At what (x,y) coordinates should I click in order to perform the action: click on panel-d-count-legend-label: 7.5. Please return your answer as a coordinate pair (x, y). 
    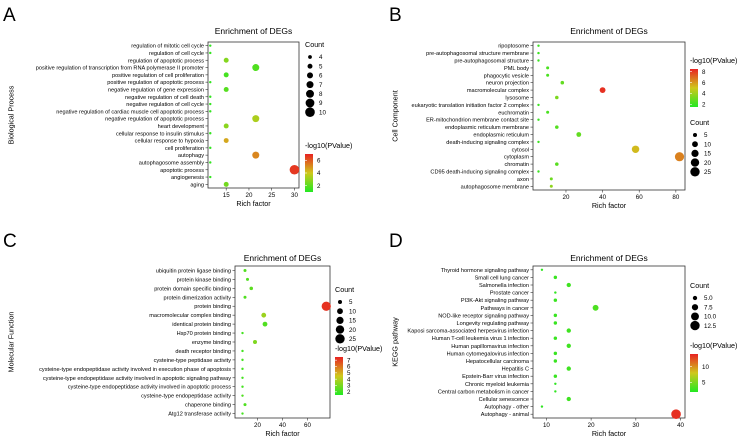
    Looking at the image, I should click on (708, 307).